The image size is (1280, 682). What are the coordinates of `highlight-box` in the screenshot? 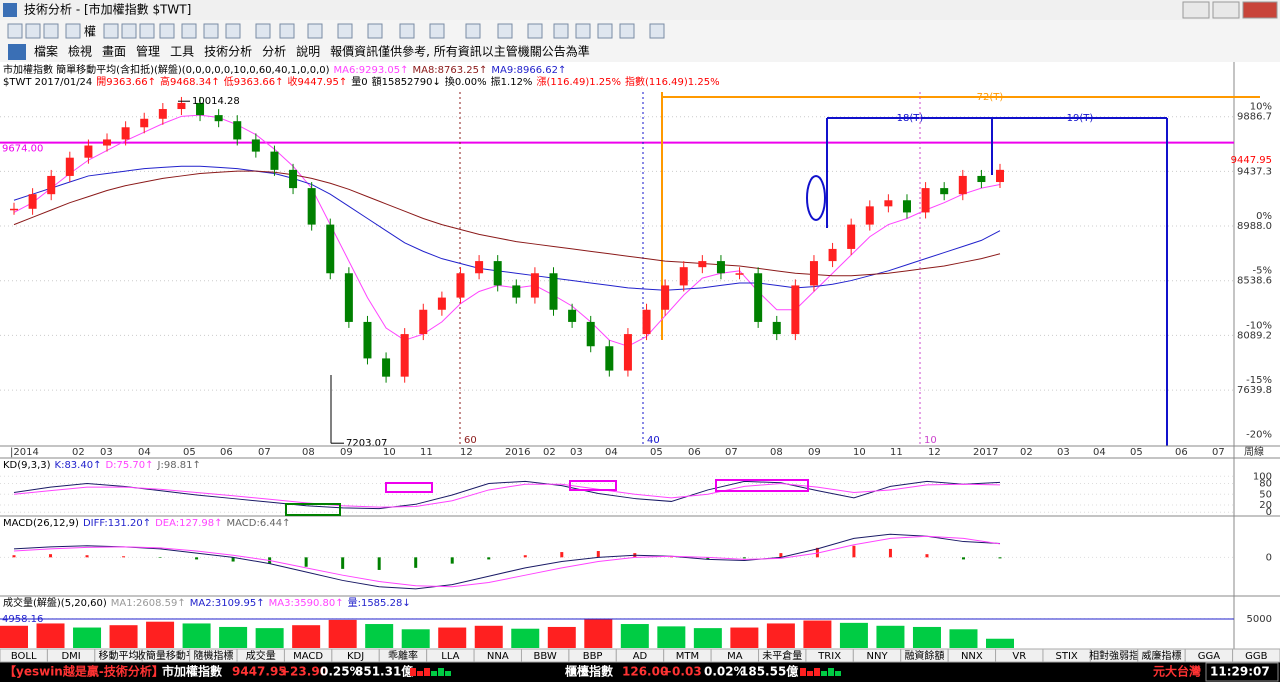 It's located at (409, 487).